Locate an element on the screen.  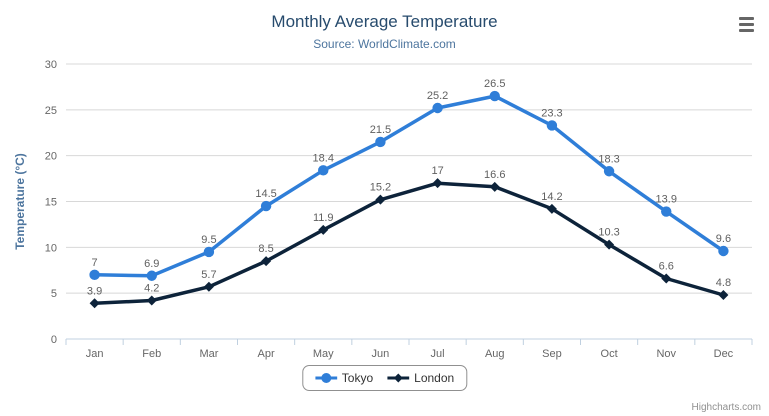
legend-london-marker-icon is located at coordinates (398, 378).